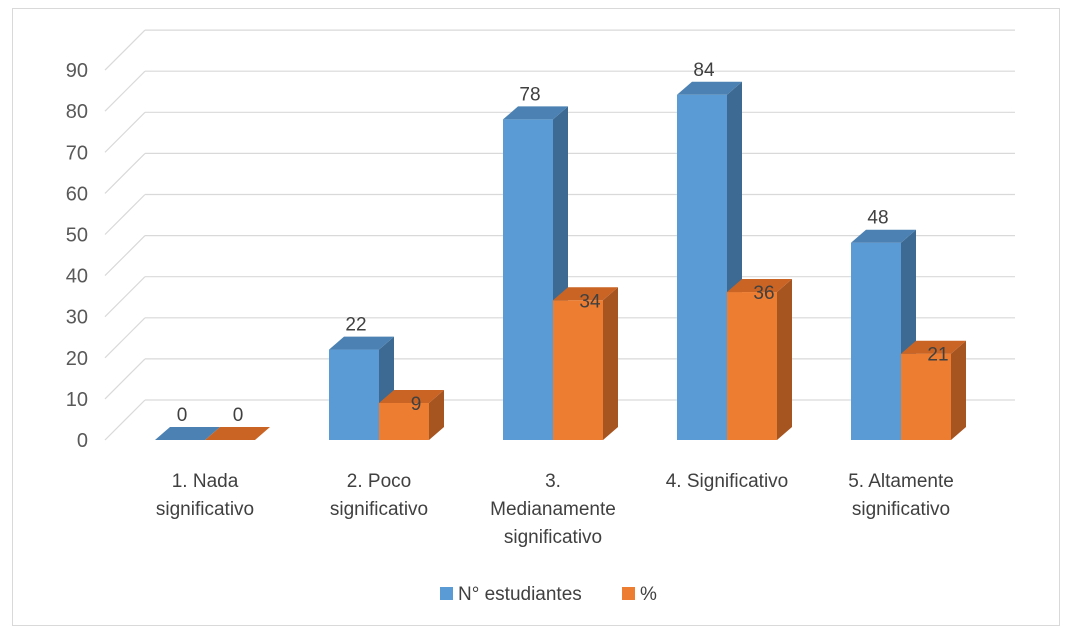  I want to click on category-label: 4. Significativo, so click(727, 481).